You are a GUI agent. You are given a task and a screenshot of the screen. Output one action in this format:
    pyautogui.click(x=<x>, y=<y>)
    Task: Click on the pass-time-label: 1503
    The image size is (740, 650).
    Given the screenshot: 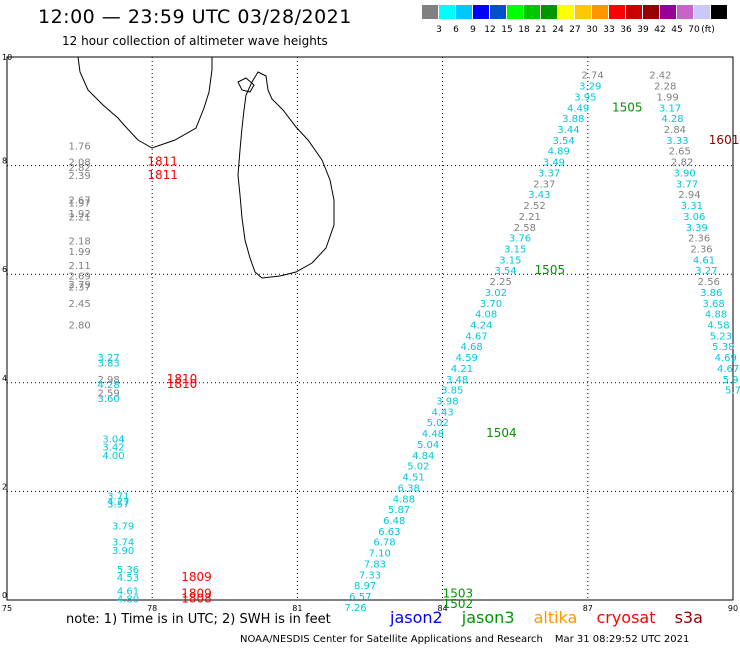 What is the action you would take?
    pyautogui.click(x=458, y=593)
    